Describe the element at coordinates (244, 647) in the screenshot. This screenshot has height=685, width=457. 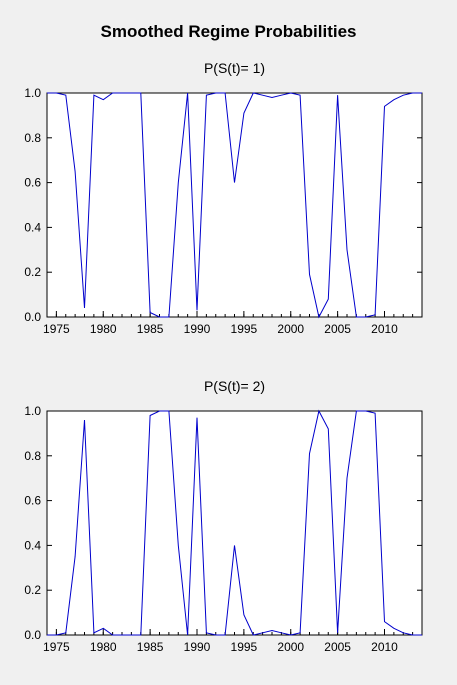
I see `x-tick-label-2: 1995` at that location.